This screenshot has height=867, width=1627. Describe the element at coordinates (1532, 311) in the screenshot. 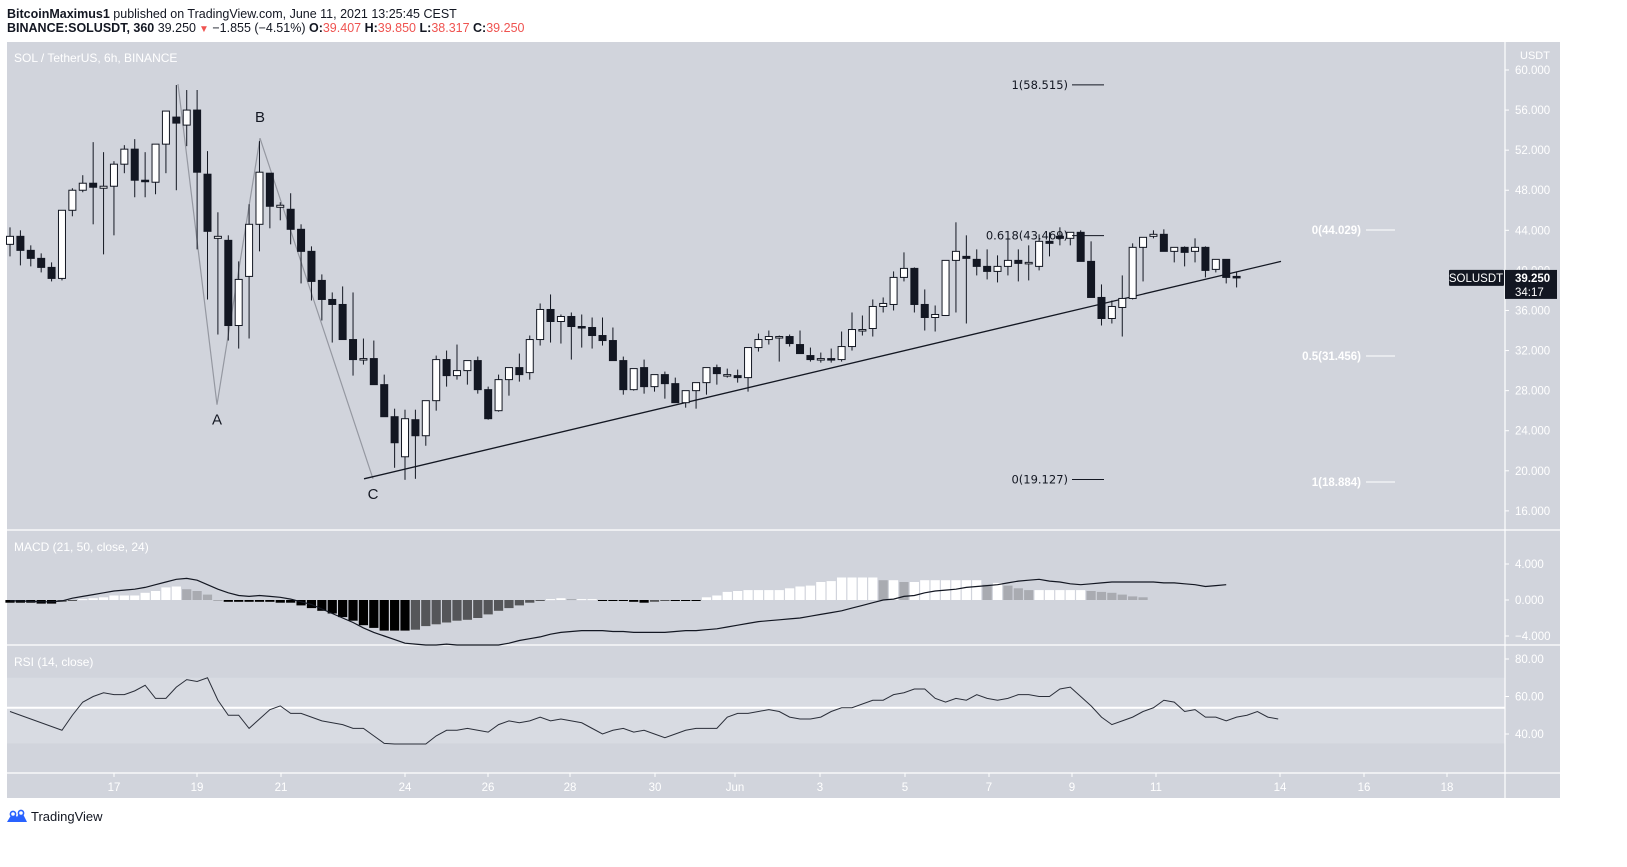

I see `price-tick-label: 36.000` at that location.